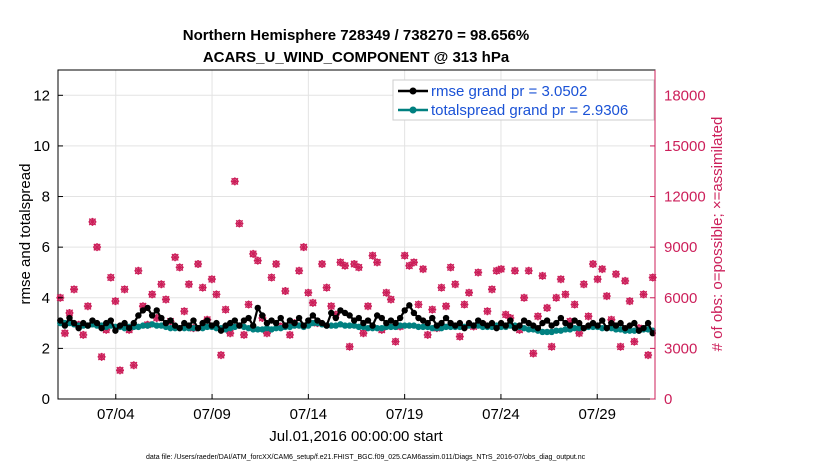  I want to click on legend-rmse-label: rmse grand pr = 3.0502, so click(509, 91).